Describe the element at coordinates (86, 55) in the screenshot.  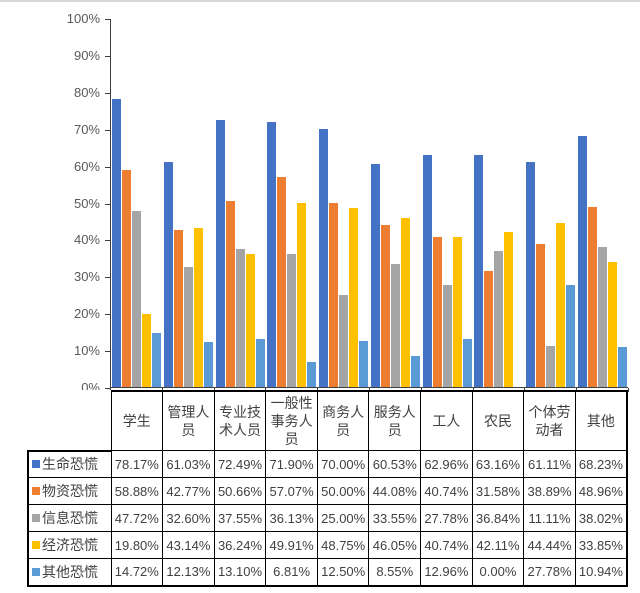
I see `y-axis-tick-label: 90%` at that location.